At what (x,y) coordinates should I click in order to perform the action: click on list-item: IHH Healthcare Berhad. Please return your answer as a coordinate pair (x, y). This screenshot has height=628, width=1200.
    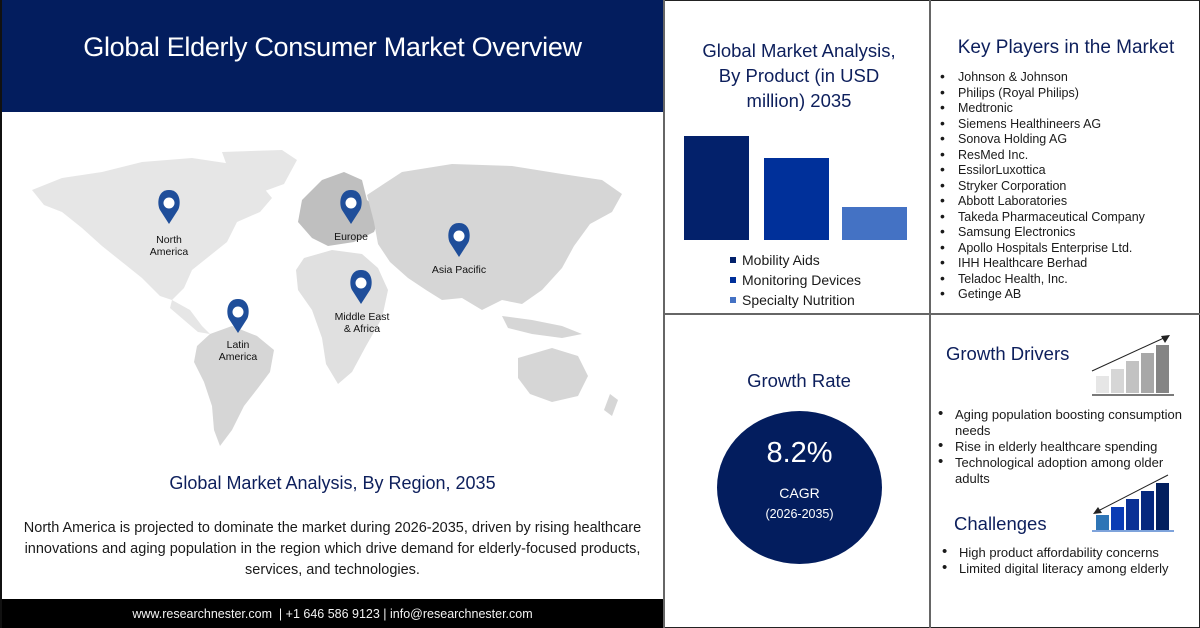
    Looking at the image, I should click on (1042, 263).